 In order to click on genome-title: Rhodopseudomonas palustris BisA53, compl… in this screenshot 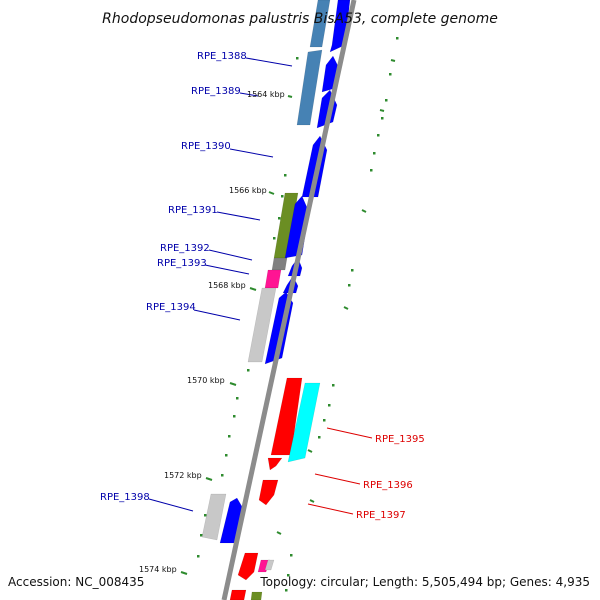, I will do `click(300, 19)`.